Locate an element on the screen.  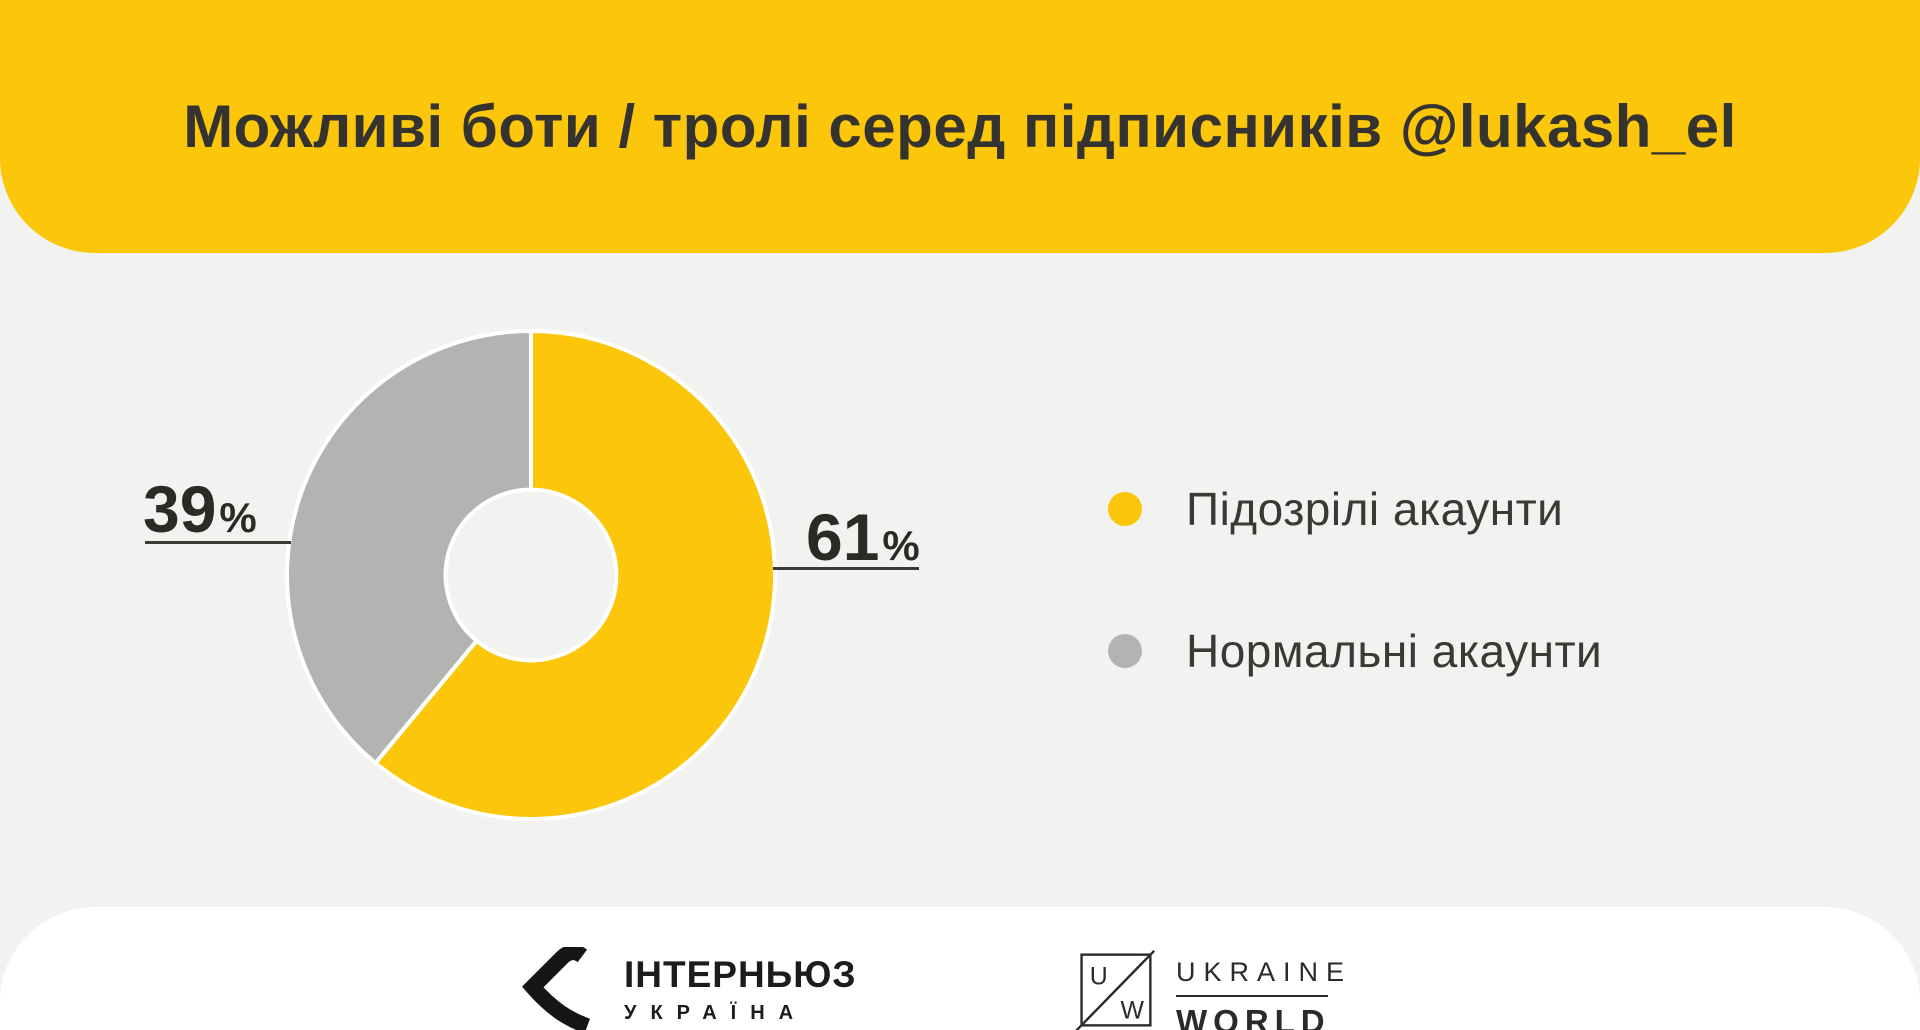
legend-item-suspicious: Підозрілі акаунти is located at coordinates (1355, 509).